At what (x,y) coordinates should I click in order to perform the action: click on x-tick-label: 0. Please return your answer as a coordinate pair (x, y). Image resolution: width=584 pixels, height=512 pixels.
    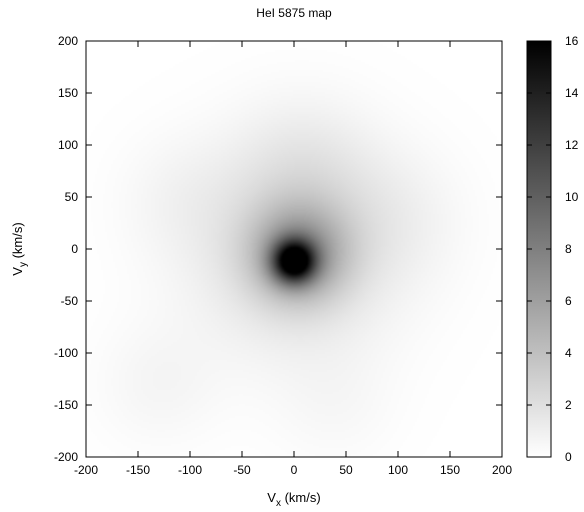
    Looking at the image, I should click on (294, 470).